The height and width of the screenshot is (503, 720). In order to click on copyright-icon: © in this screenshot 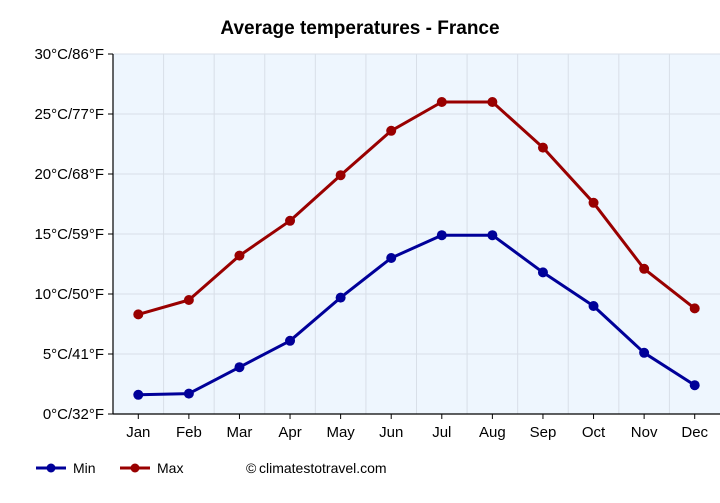, I will do `click(251, 468)`.